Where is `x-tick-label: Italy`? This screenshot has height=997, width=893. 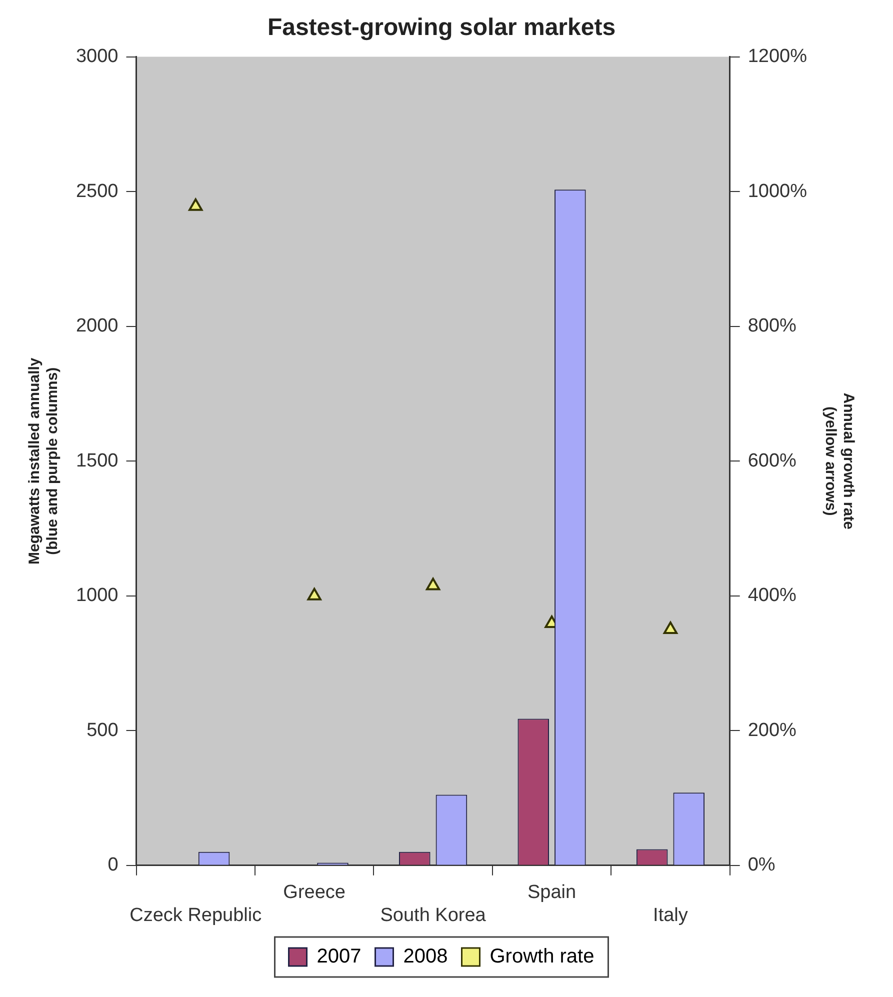
x-tick-label: Italy is located at coordinates (670, 915).